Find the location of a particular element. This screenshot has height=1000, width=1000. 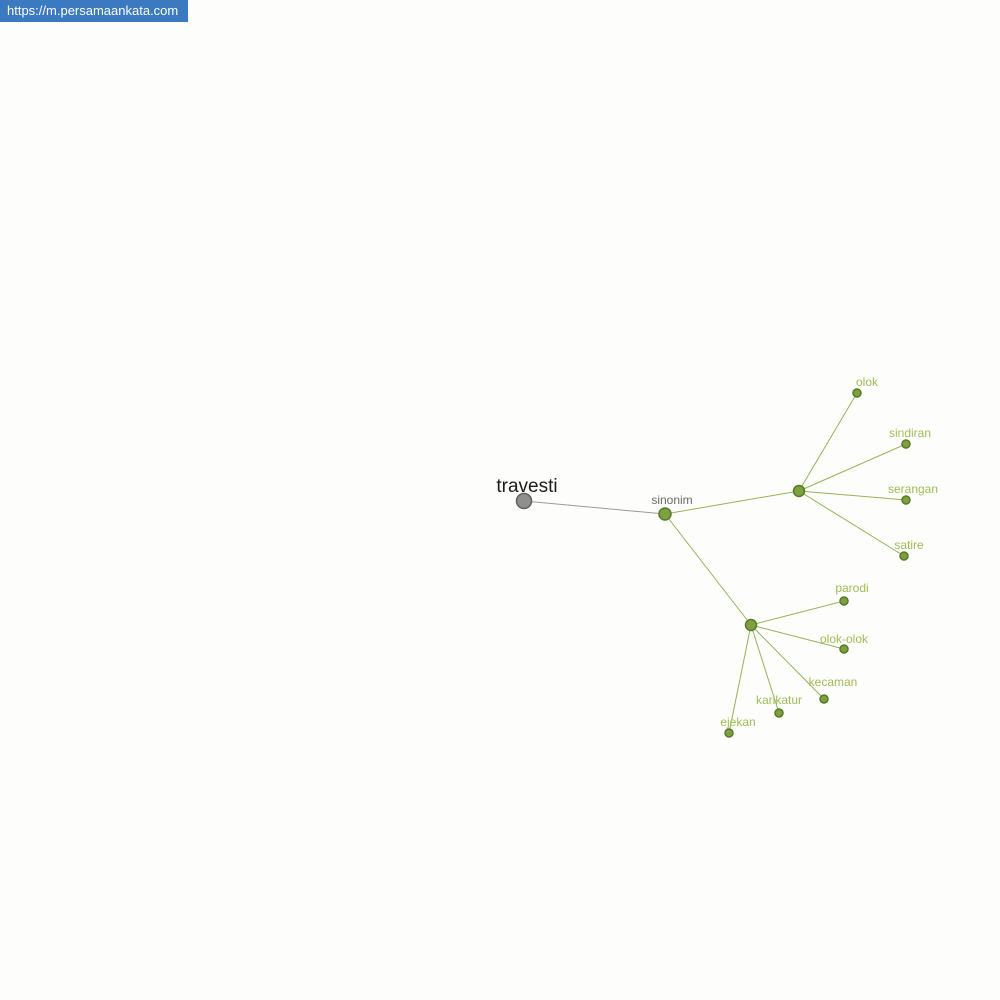

graph-label-ejekan: ejekan is located at coordinates (737, 722).